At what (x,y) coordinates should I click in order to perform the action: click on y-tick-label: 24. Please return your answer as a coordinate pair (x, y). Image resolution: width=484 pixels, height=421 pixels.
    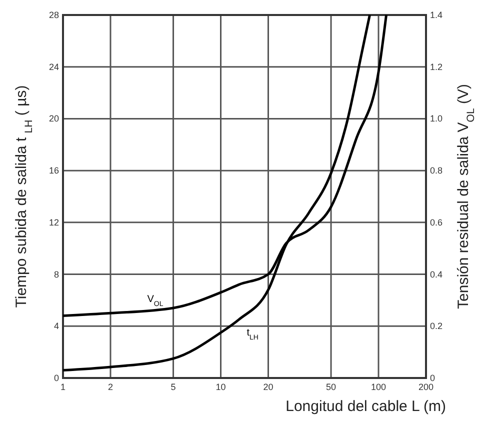
    Looking at the image, I should click on (53, 67).